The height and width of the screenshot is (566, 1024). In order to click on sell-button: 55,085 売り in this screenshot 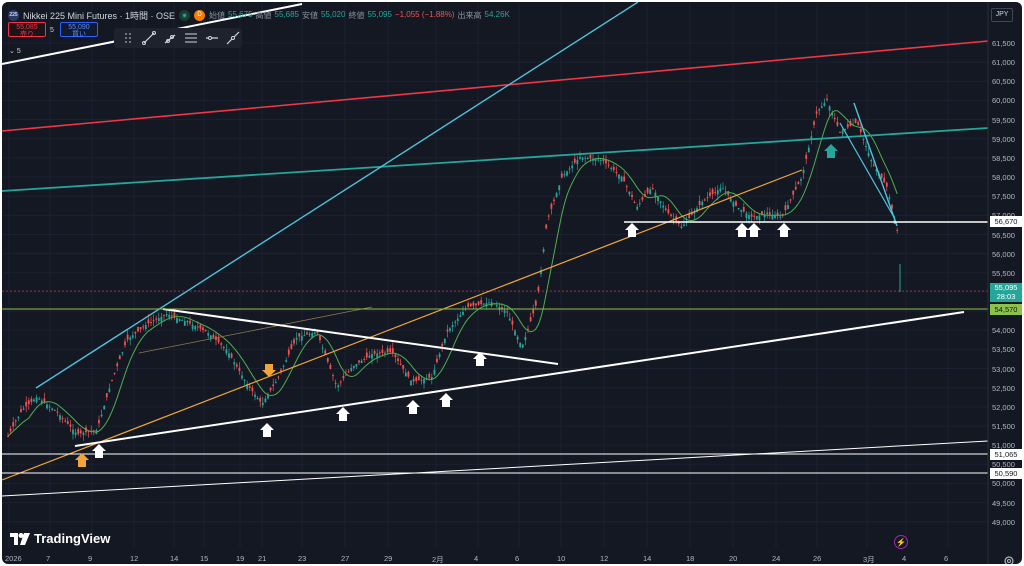, I will do `click(27, 30)`.